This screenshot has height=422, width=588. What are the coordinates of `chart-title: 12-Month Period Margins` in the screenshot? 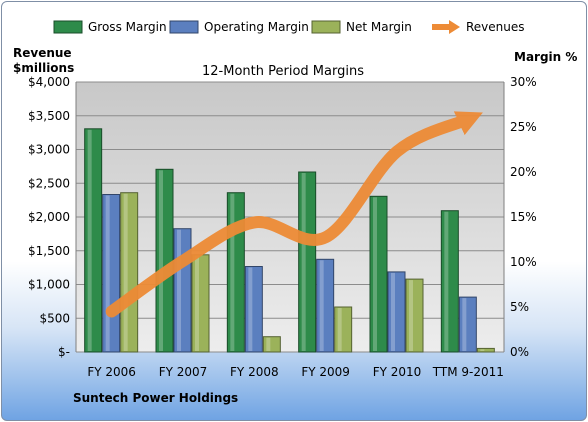 It's located at (283, 71).